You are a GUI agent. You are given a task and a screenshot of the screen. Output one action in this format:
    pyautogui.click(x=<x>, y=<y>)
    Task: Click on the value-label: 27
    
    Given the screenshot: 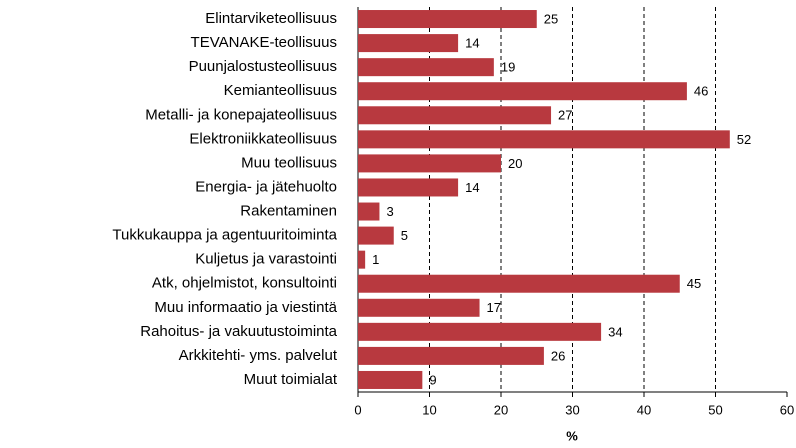 What is the action you would take?
    pyautogui.click(x=565, y=115)
    